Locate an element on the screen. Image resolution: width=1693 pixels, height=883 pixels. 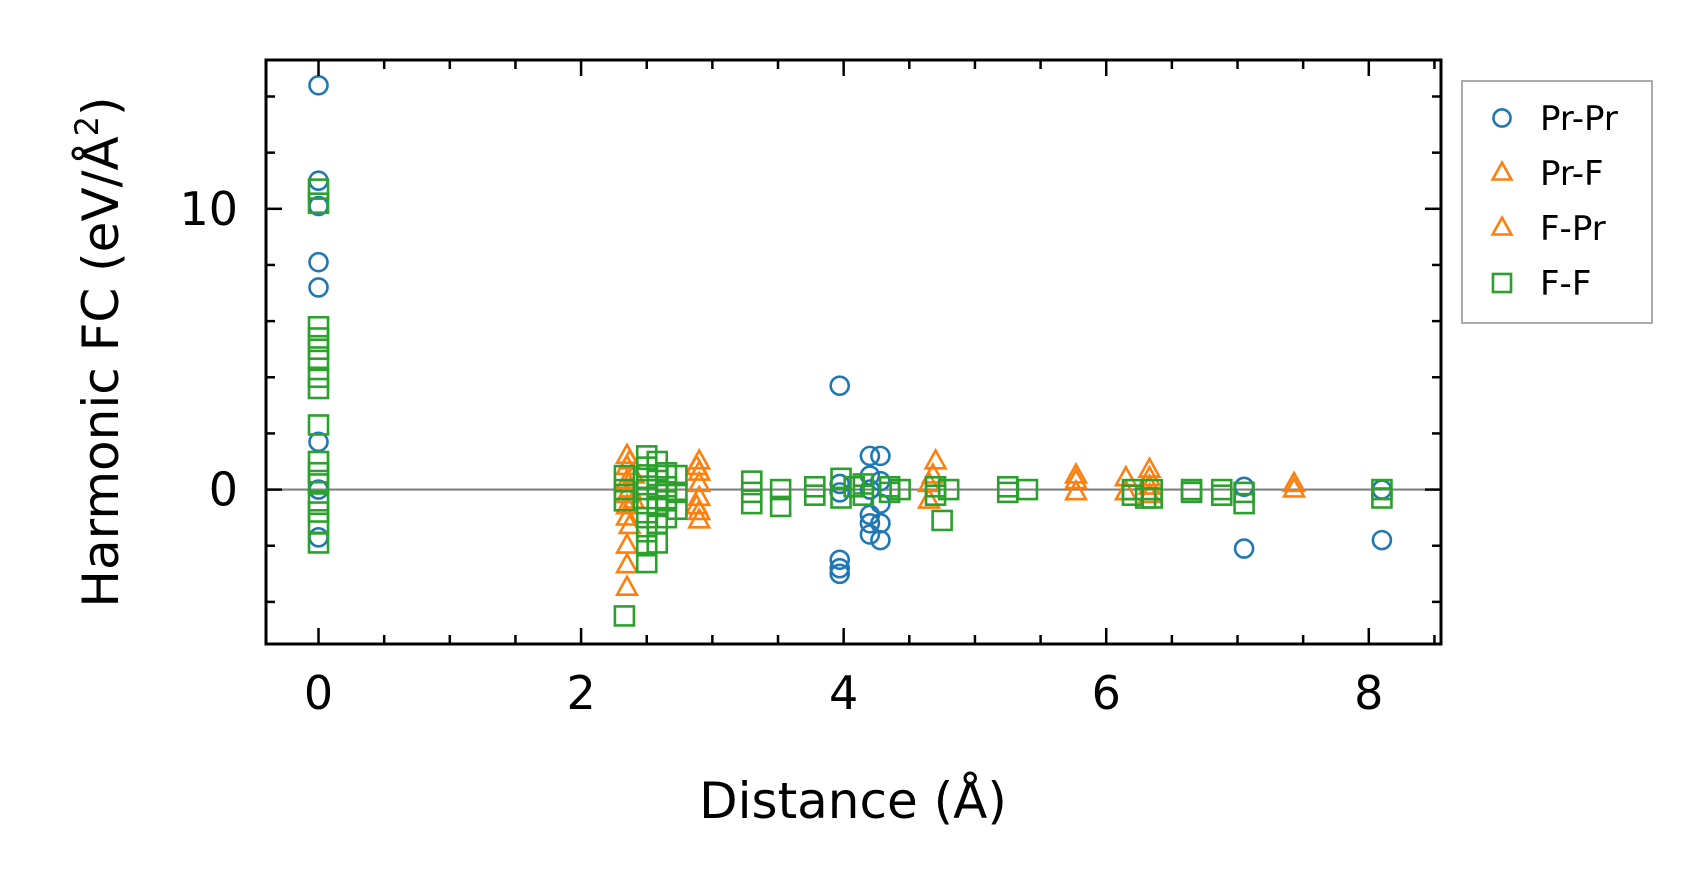
legend: Pr-Pr Pr-F F-Pr F-F is located at coordinates (1557, 202).